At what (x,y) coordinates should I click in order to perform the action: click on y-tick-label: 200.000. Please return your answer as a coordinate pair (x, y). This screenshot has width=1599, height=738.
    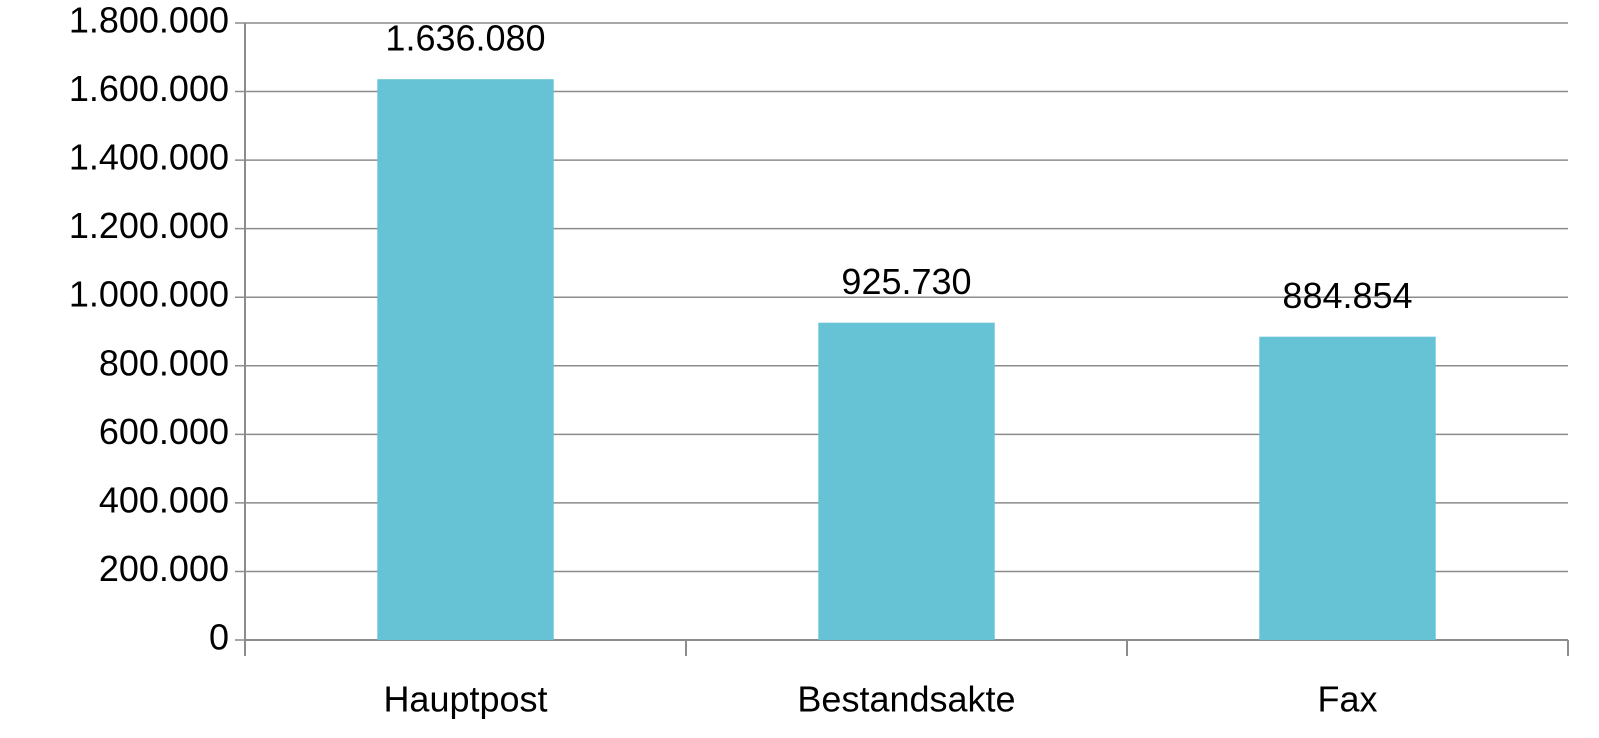
    Looking at the image, I should click on (164, 568).